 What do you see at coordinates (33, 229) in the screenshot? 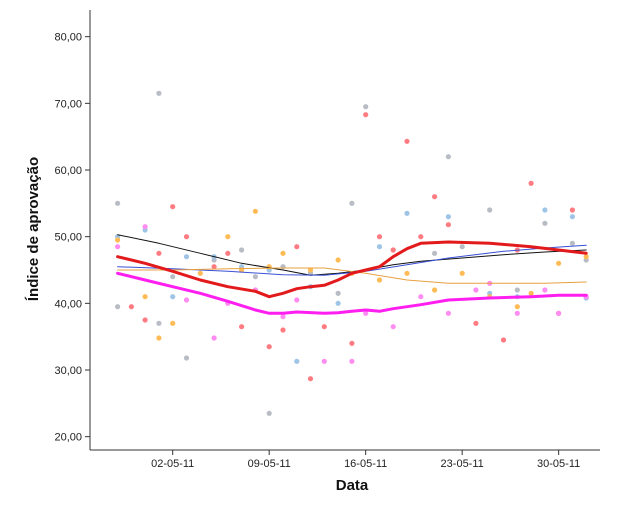
I see `y-axis-title: Índice de aprovação` at bounding box center [33, 229].